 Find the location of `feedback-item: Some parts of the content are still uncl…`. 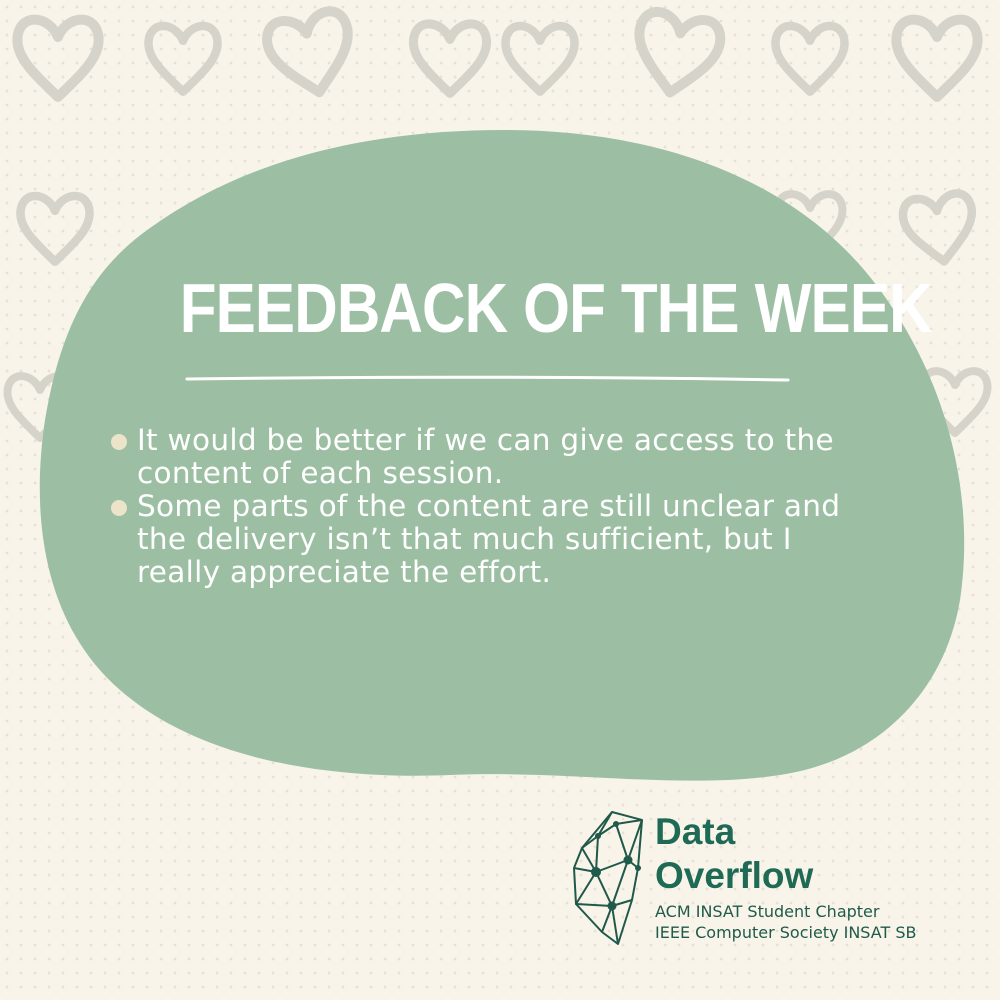

feedback-item: Some parts of the content are still uncl… is located at coordinates (493, 539).